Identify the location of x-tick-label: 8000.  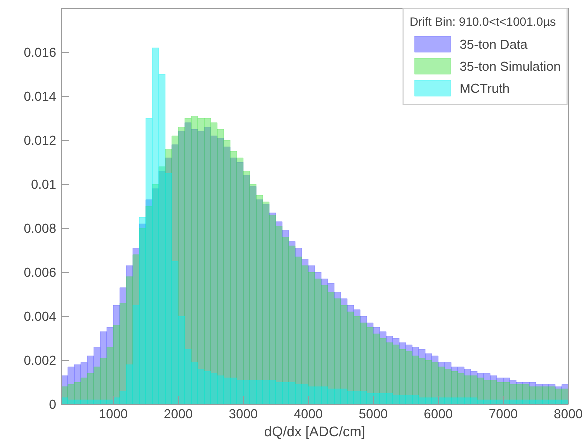
(568, 414).